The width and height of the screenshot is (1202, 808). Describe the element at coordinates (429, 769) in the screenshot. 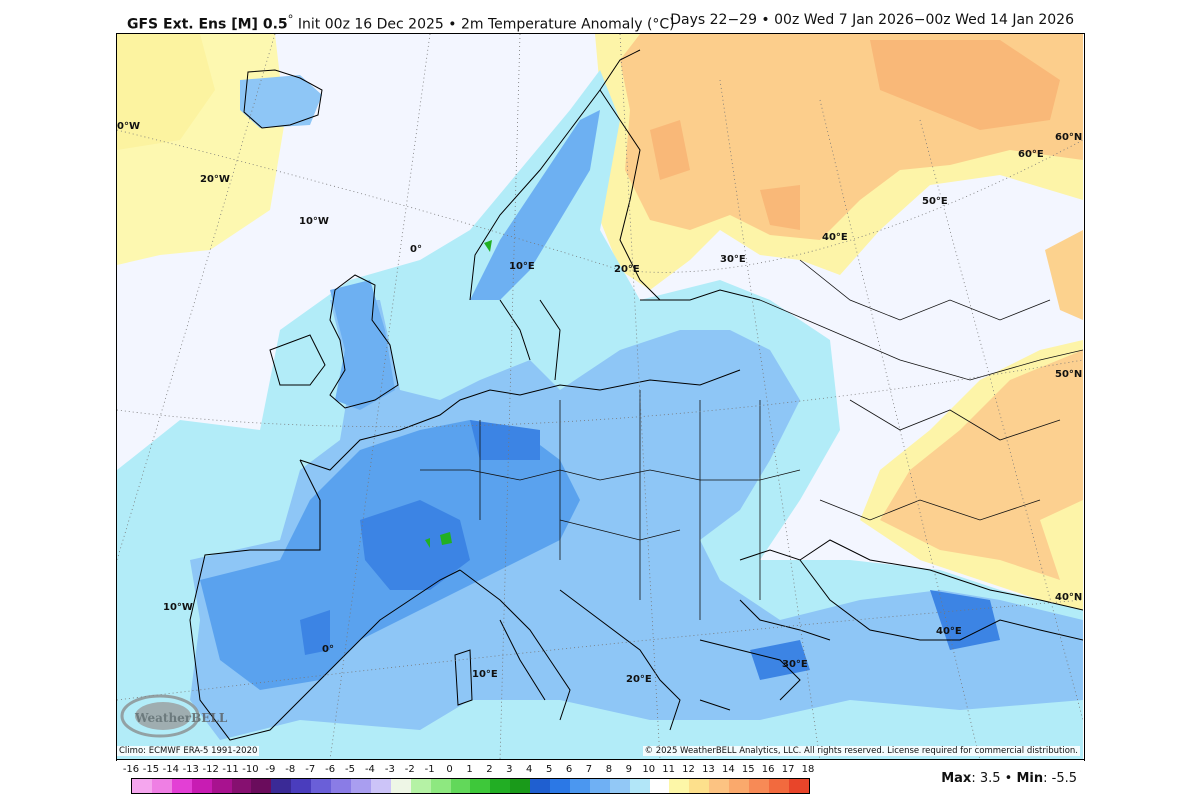

I see `colorbar-tick-label: -1` at that location.